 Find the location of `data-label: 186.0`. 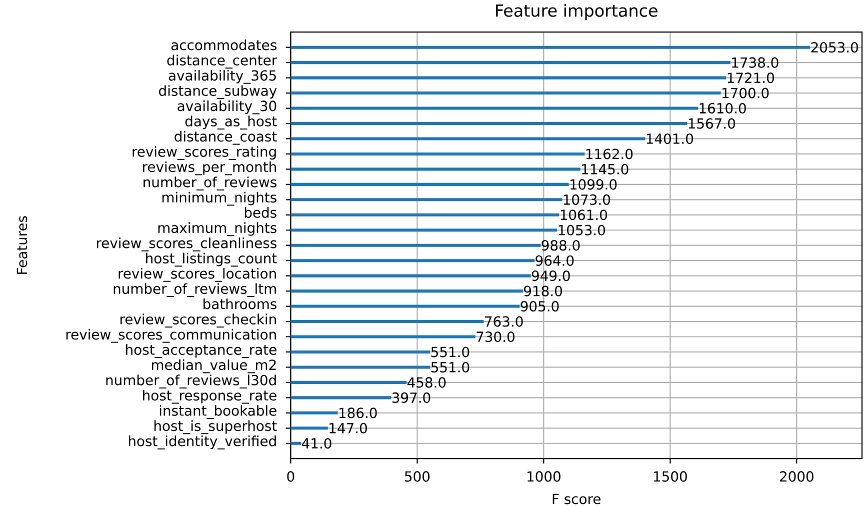

data-label: 186.0 is located at coordinates (358, 413).